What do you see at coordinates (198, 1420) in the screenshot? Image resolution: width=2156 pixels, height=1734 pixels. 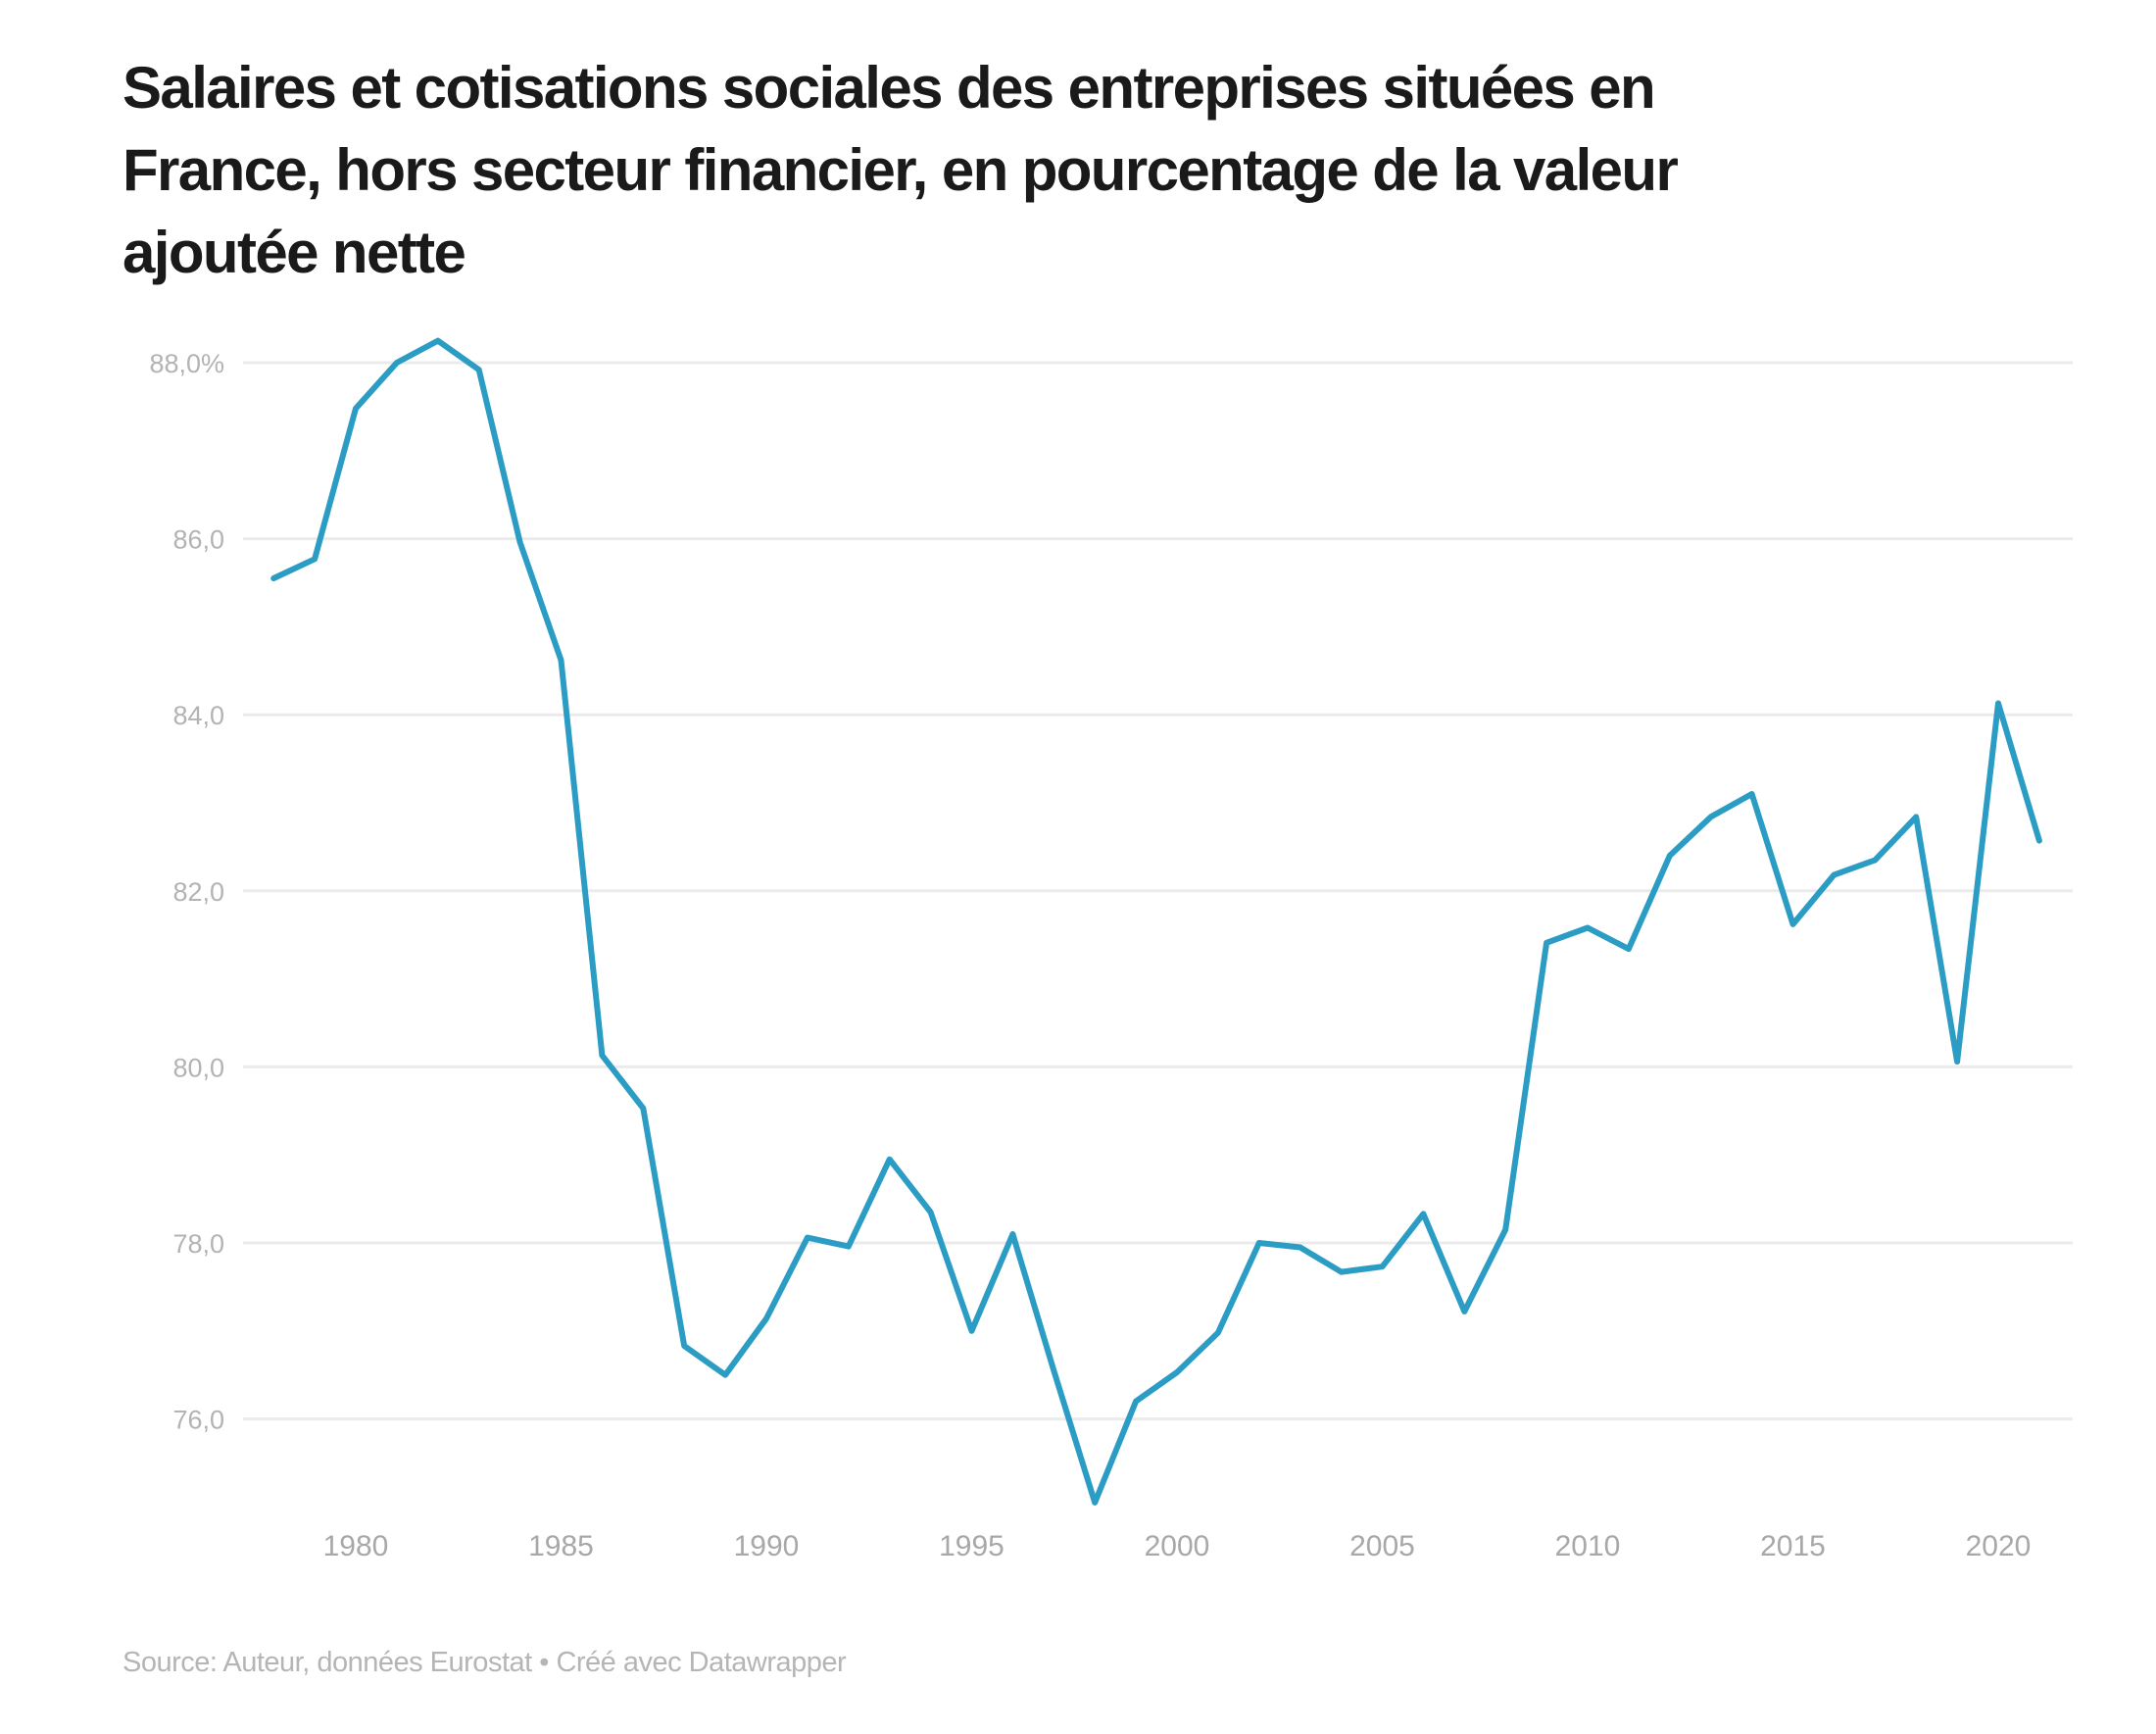 I see `y-tick-label: 76,0` at bounding box center [198, 1420].